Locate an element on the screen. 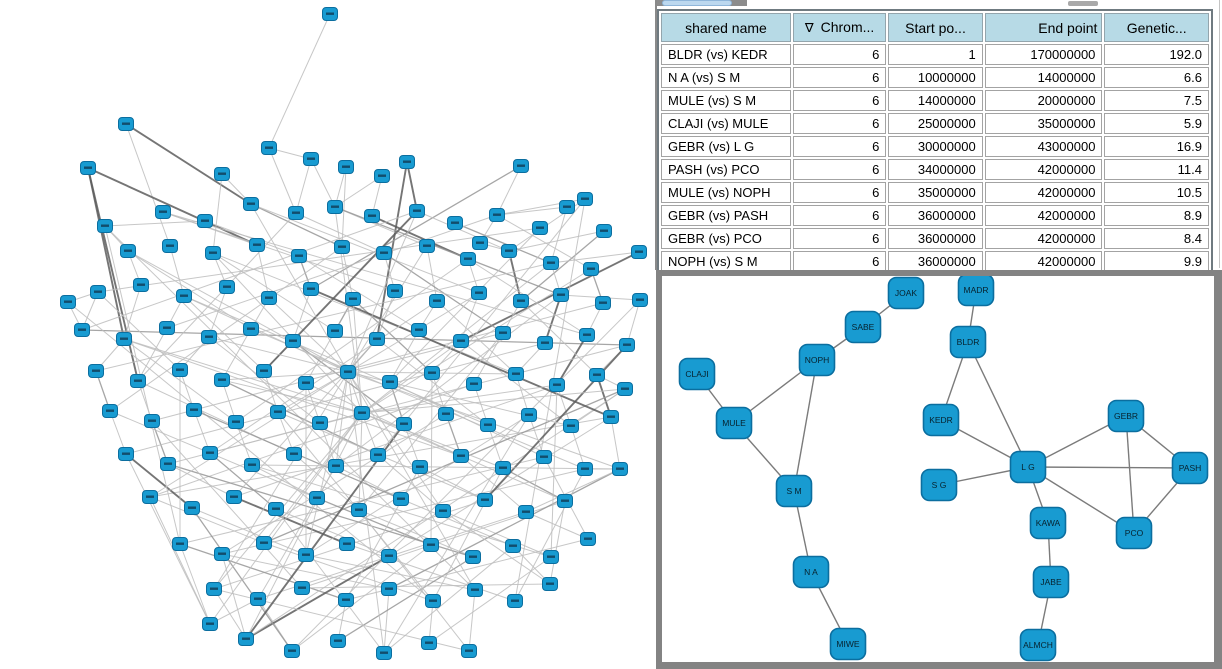 The height and width of the screenshot is (669, 1222). detail-node-CLAJI: CLAJI is located at coordinates (697, 374).